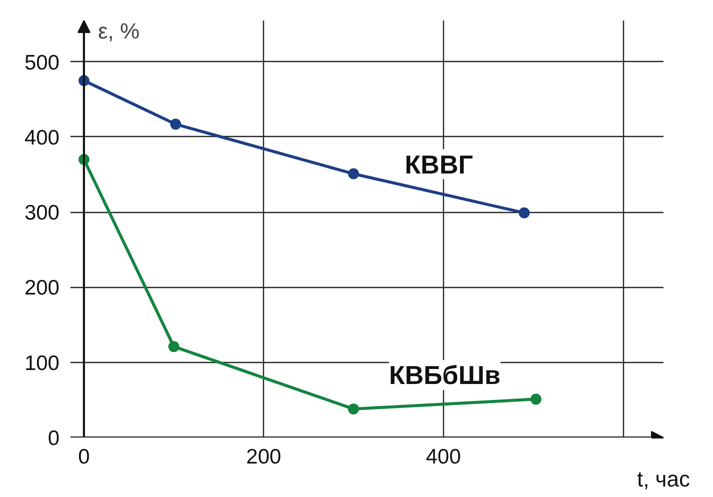 The image size is (713, 497). What do you see at coordinates (443, 457) in the screenshot?
I see `x-tick-label: 400` at bounding box center [443, 457].